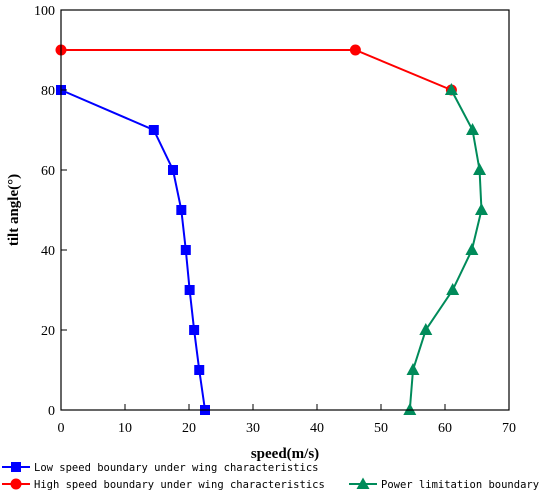 The image size is (550, 493). I want to click on data-point-high-speed, so click(355, 50).